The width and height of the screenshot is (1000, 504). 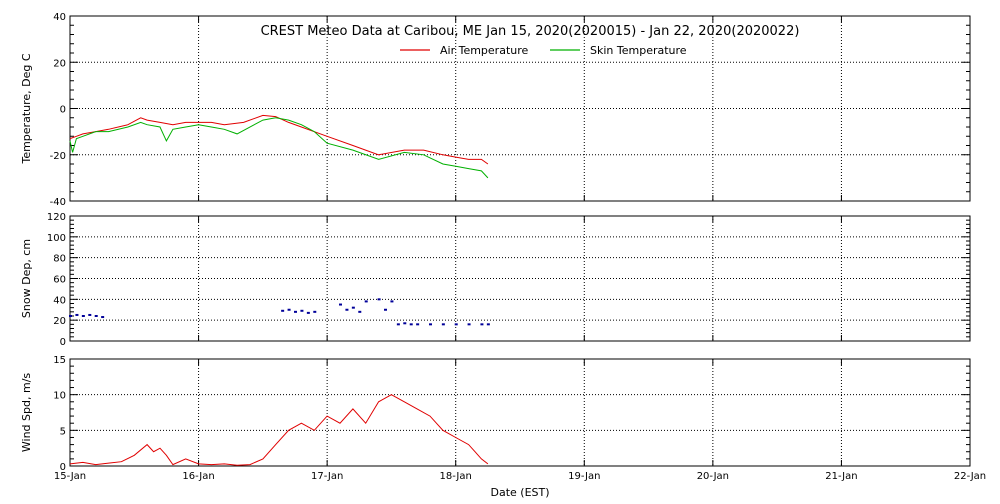 What do you see at coordinates (59, 280) in the screenshot?
I see `y-tick-label: 60` at bounding box center [59, 280].